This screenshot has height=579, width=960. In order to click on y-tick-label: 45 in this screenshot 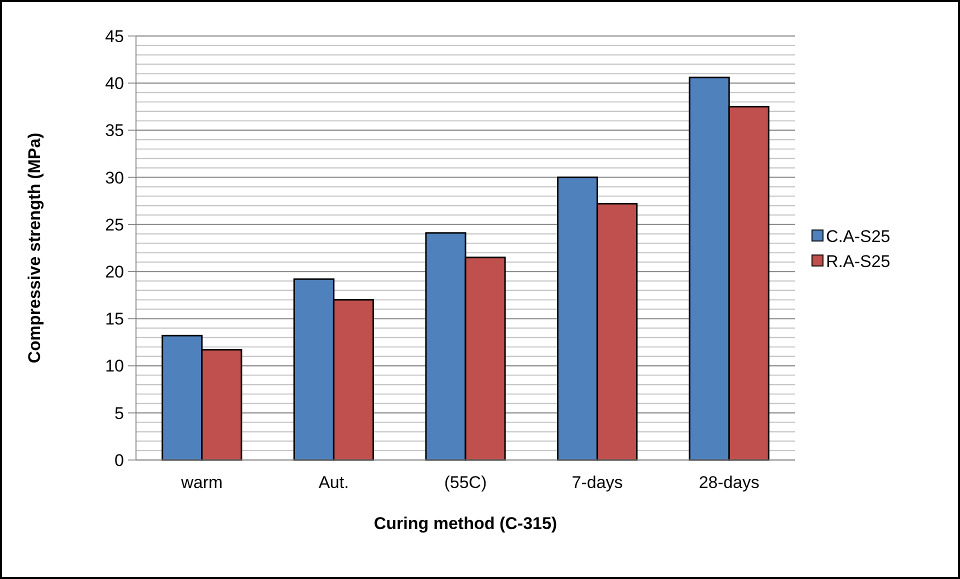, I will do `click(114, 36)`.